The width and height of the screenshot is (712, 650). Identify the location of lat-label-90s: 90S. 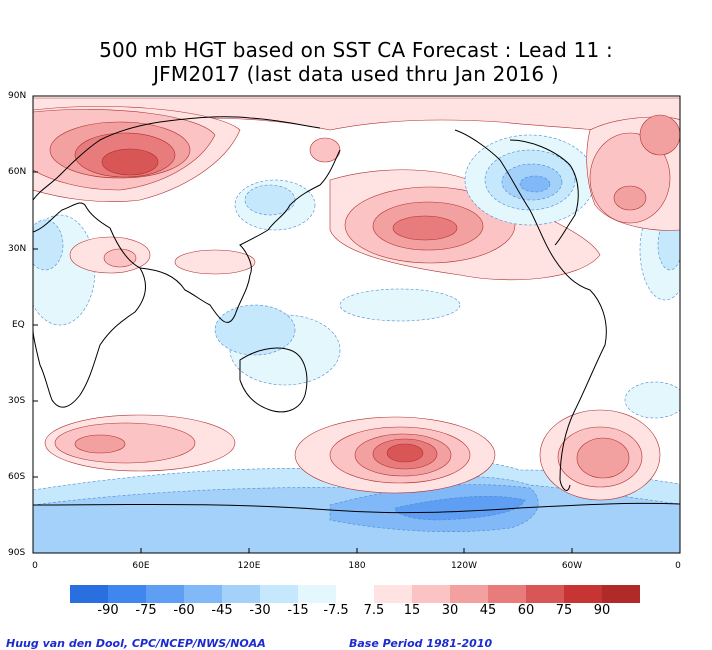
(17, 553).